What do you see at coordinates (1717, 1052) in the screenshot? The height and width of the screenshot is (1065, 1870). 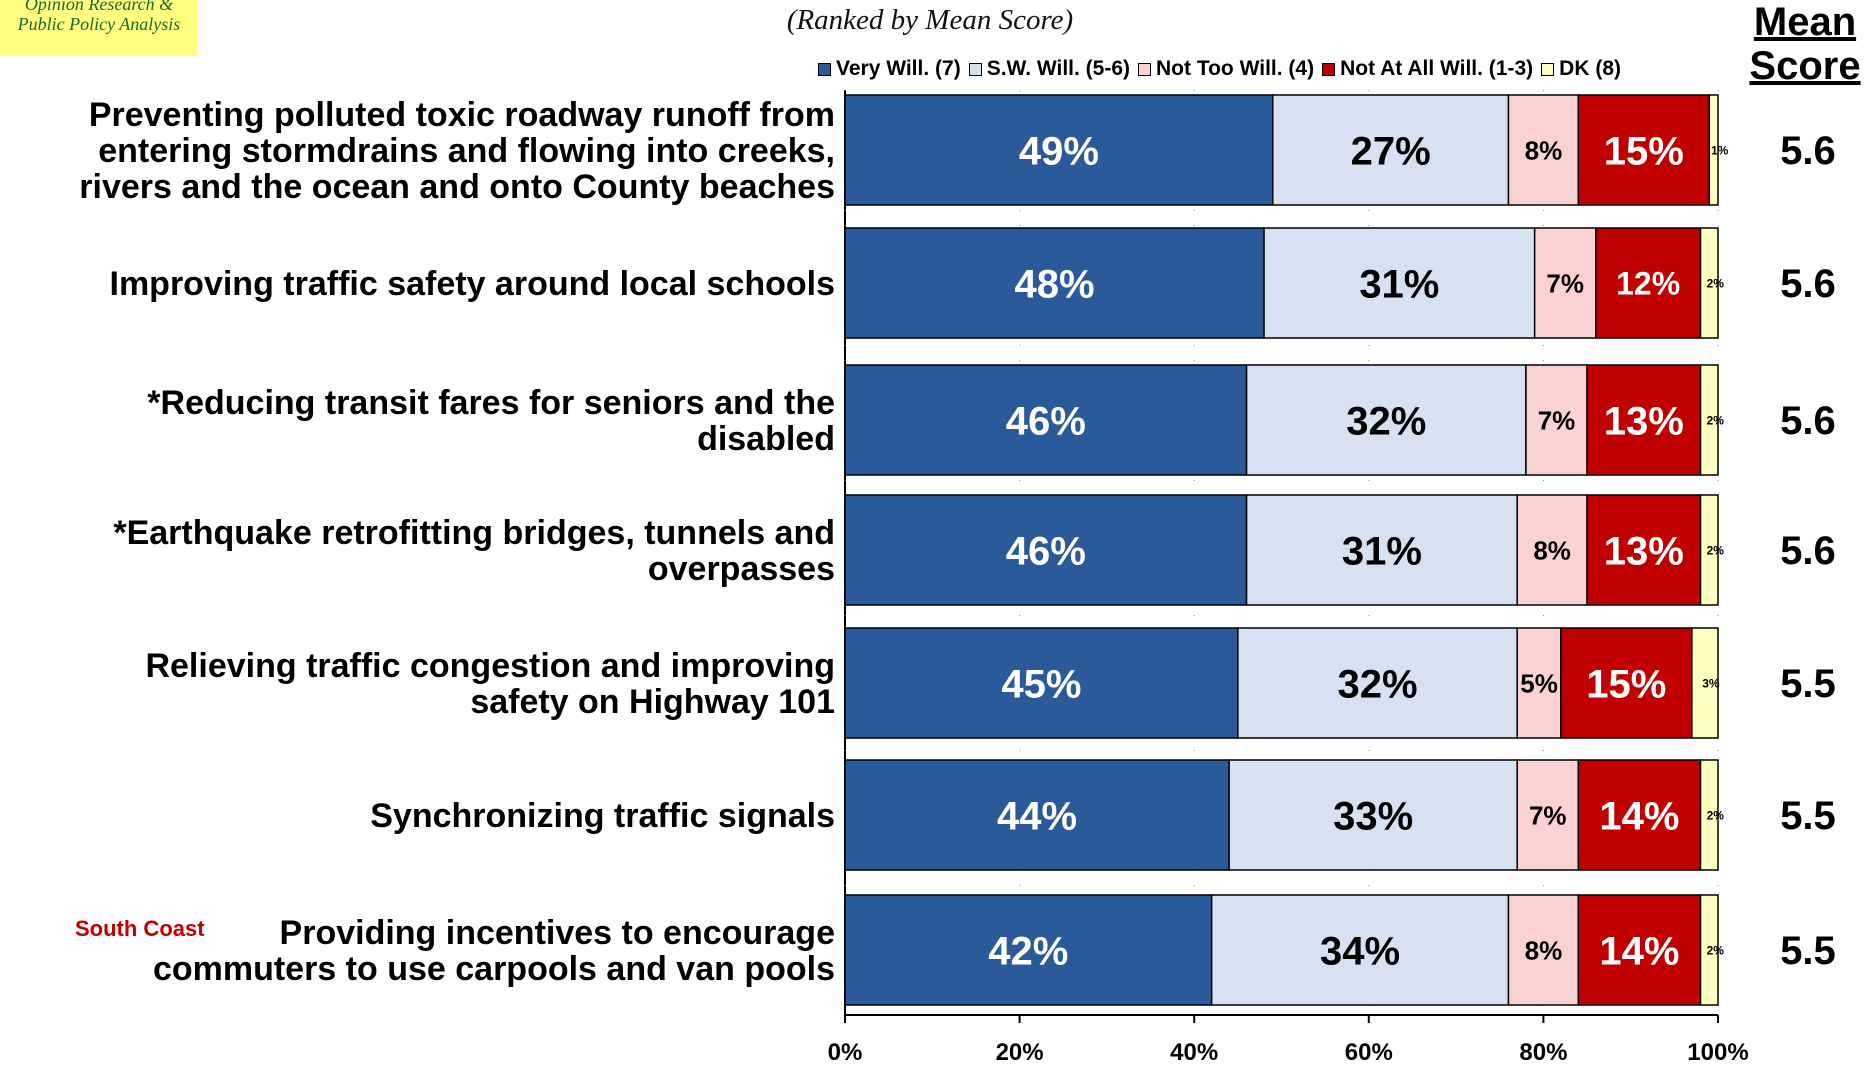 I see `x-tick-label: 100%` at bounding box center [1717, 1052].